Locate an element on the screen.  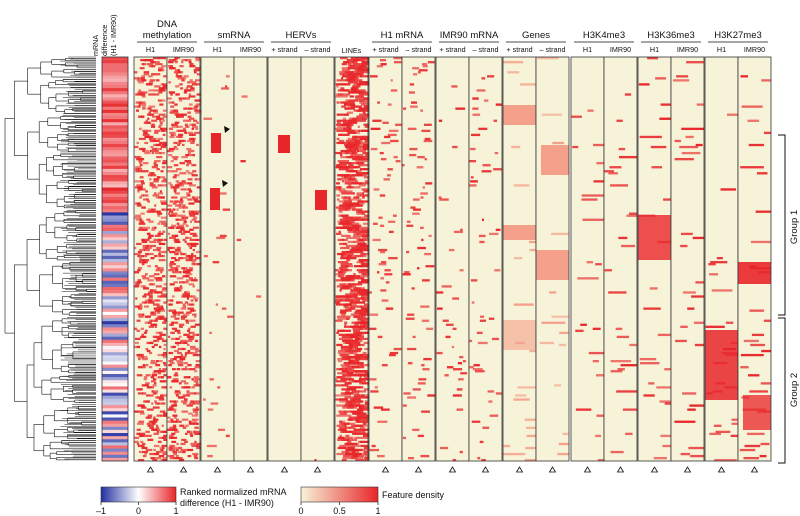
hervs-title: HERVs is located at coordinates (301, 35).